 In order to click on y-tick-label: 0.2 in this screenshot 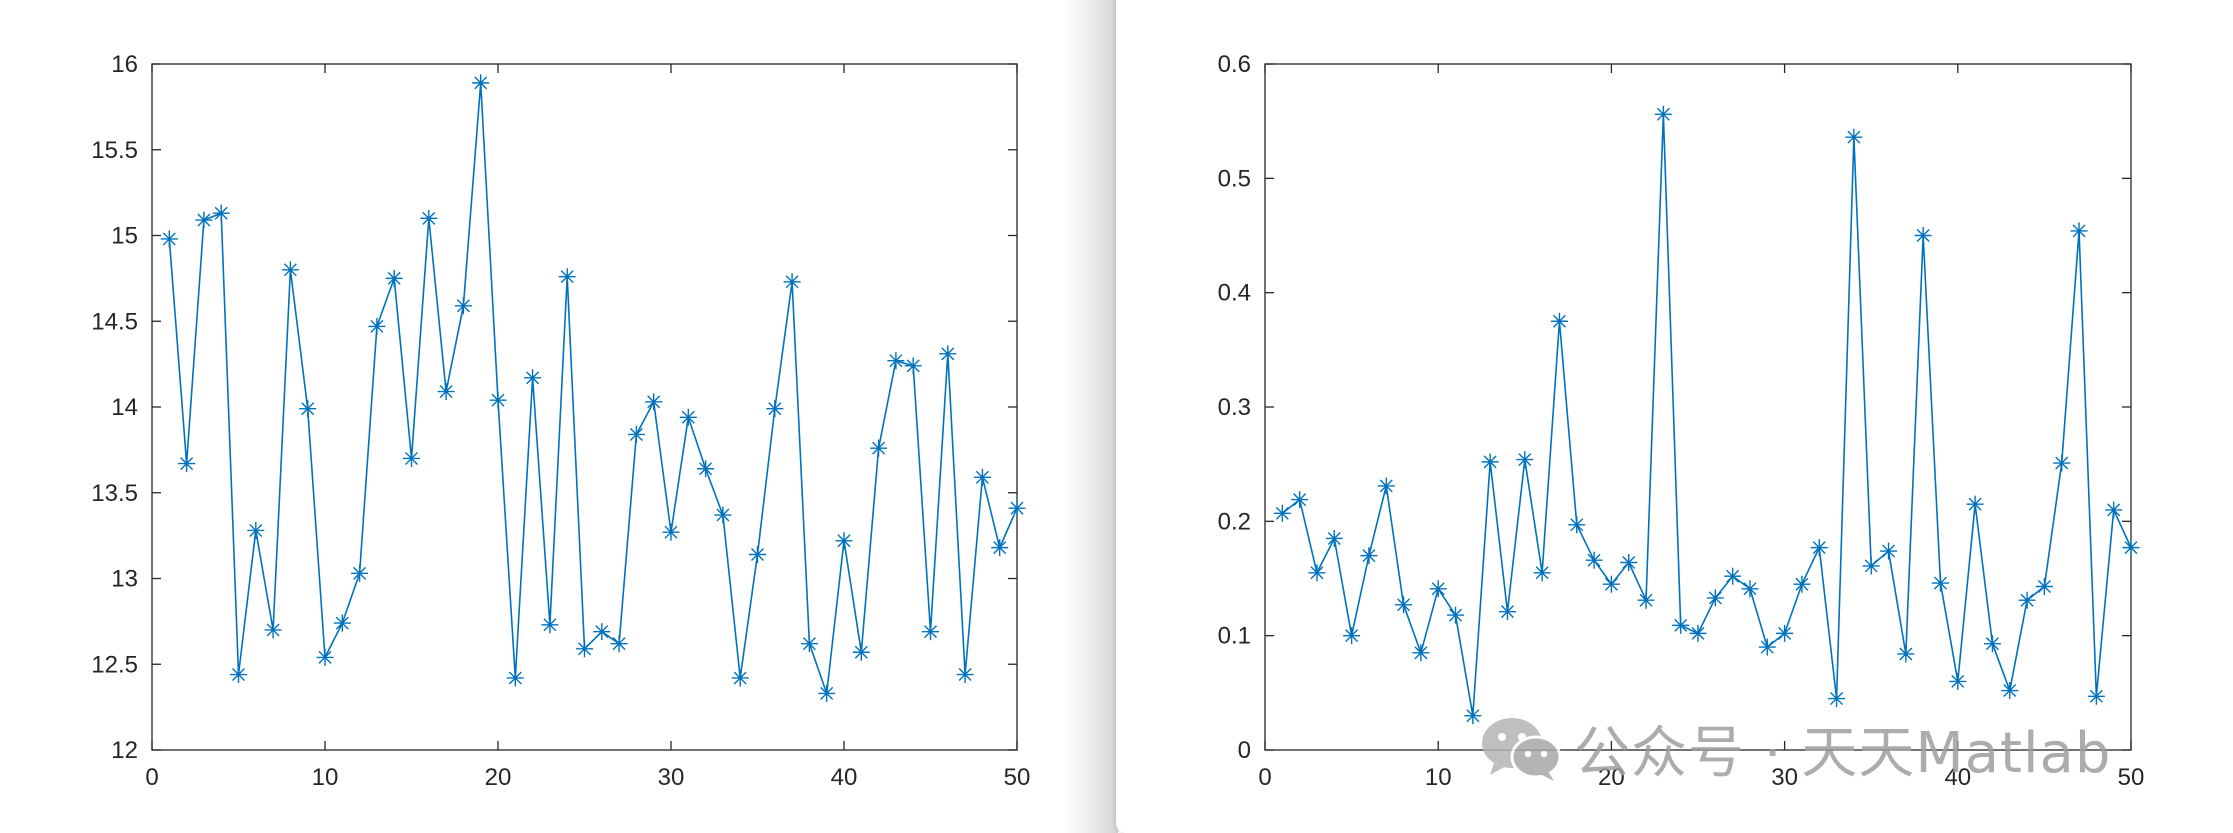, I will do `click(1234, 521)`.